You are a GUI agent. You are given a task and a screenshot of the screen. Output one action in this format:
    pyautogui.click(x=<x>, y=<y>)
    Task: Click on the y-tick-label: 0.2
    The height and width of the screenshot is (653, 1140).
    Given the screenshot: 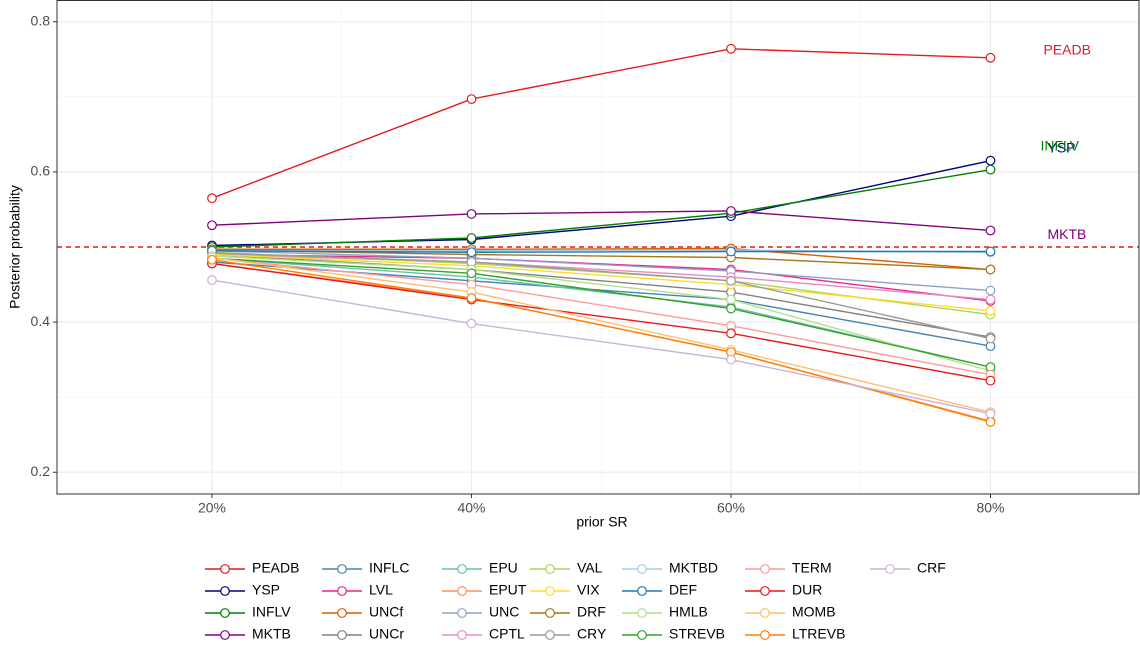 What is the action you would take?
    pyautogui.click(x=41, y=471)
    